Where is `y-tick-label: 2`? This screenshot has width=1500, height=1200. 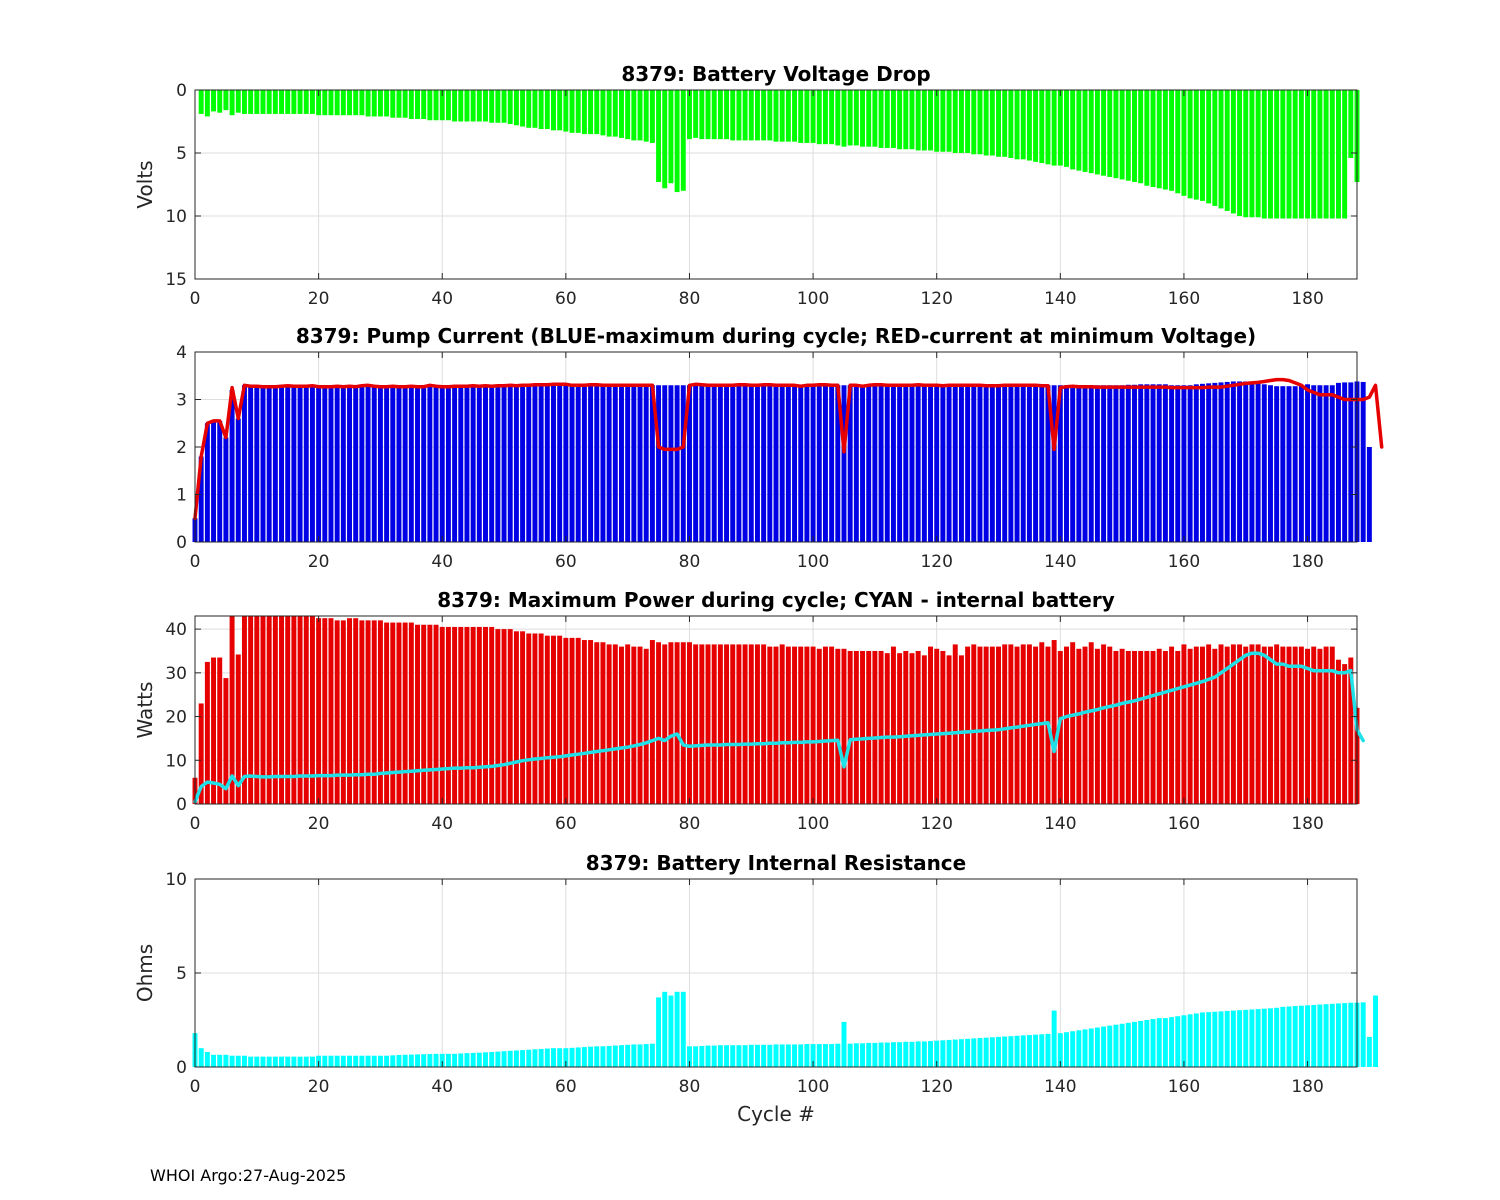
y-tick-label: 2 is located at coordinates (181, 448).